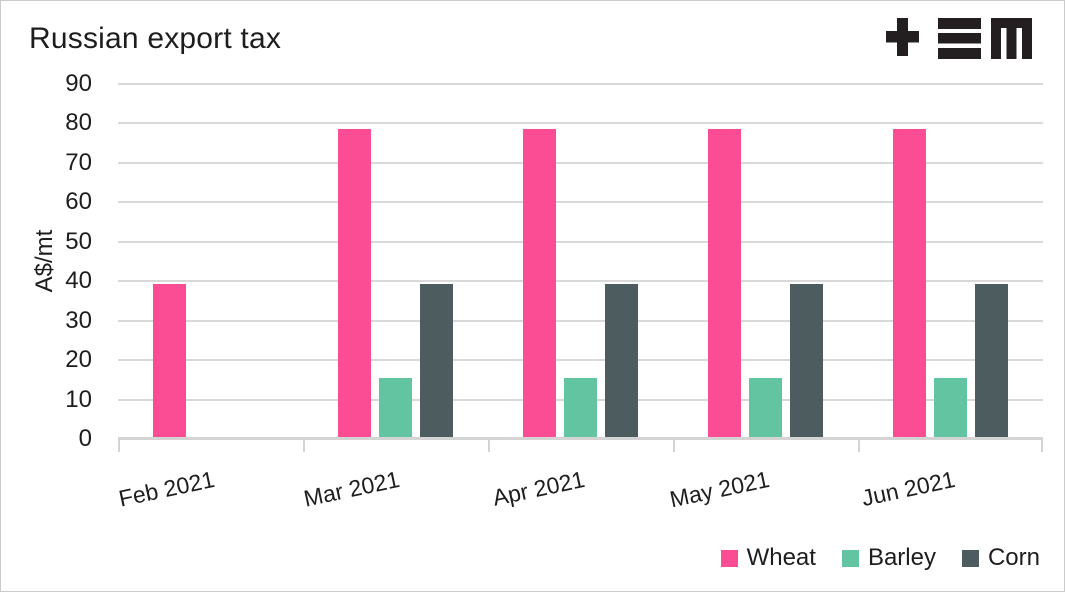 The height and width of the screenshot is (592, 1065). I want to click on bar-corn-jun-2021, so click(991, 360).